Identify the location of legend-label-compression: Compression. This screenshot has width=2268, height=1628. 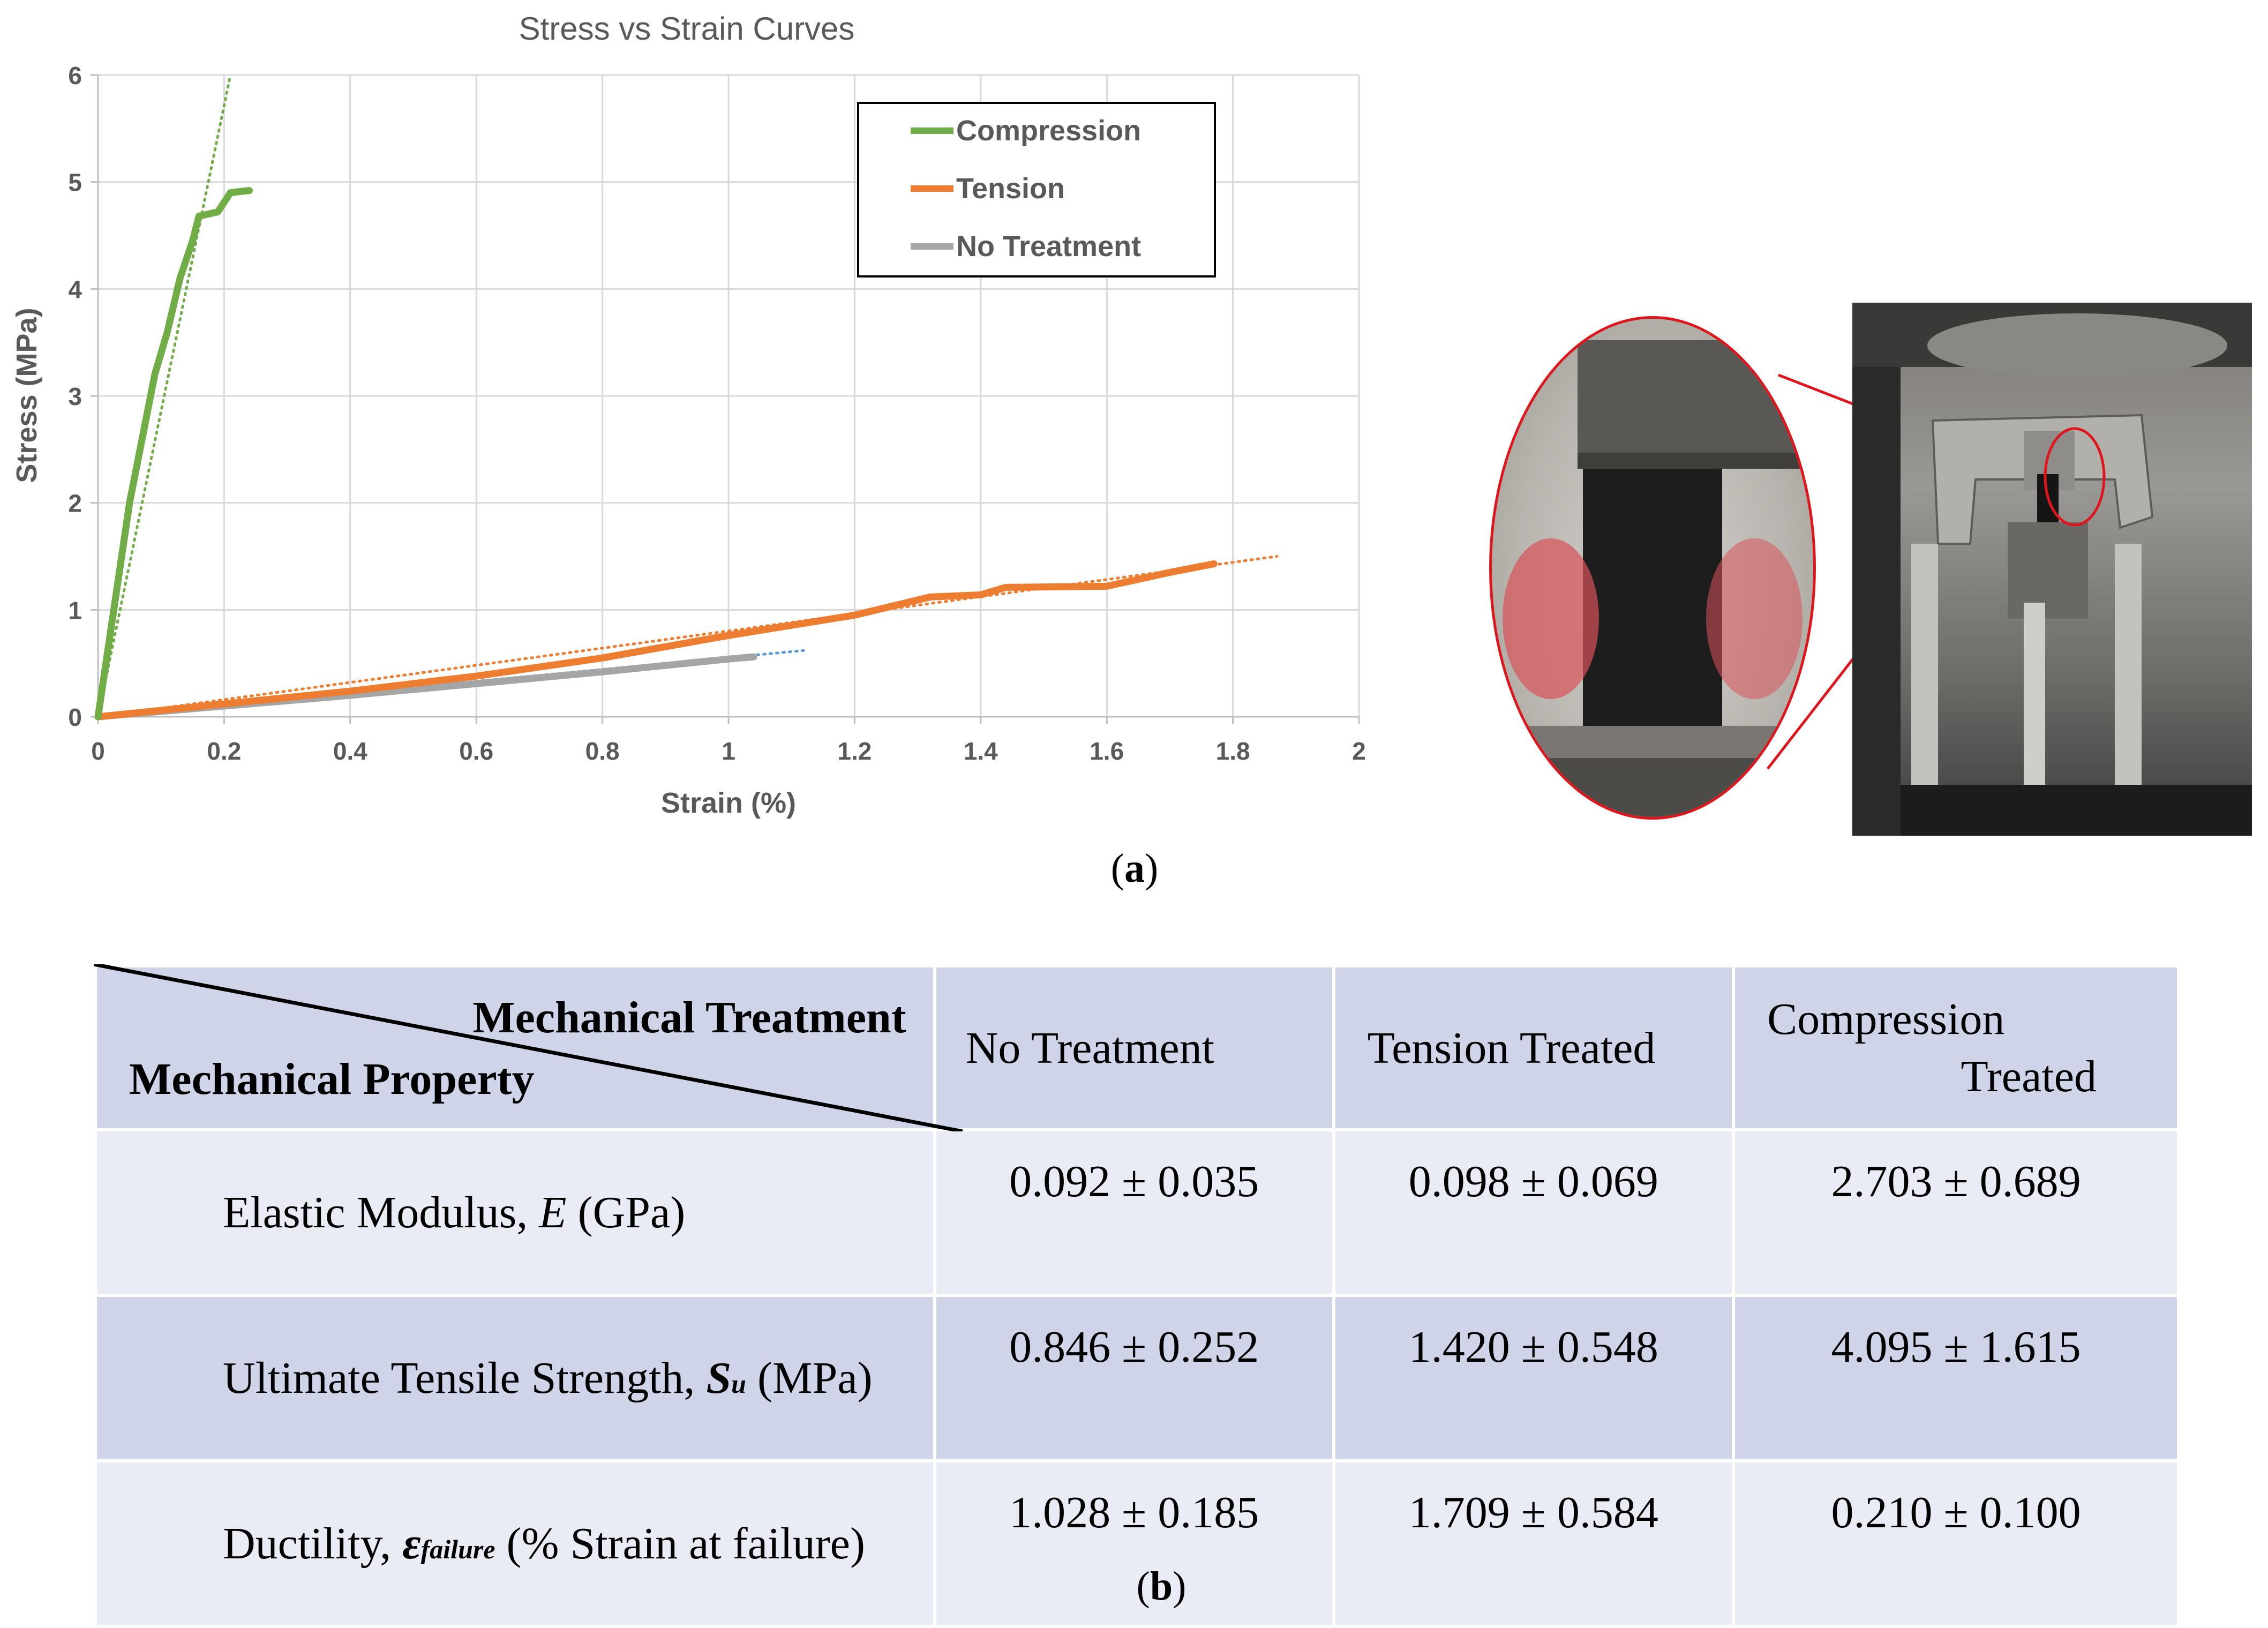
(1048, 131).